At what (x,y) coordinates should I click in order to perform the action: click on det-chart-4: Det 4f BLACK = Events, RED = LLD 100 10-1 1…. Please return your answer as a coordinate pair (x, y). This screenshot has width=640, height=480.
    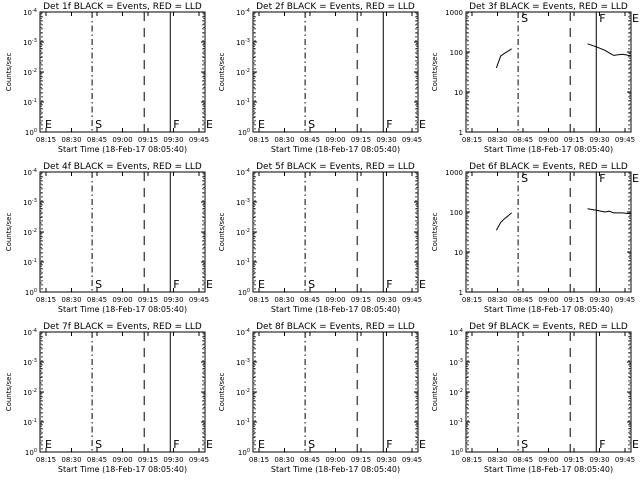
    Looking at the image, I should click on (109, 238).